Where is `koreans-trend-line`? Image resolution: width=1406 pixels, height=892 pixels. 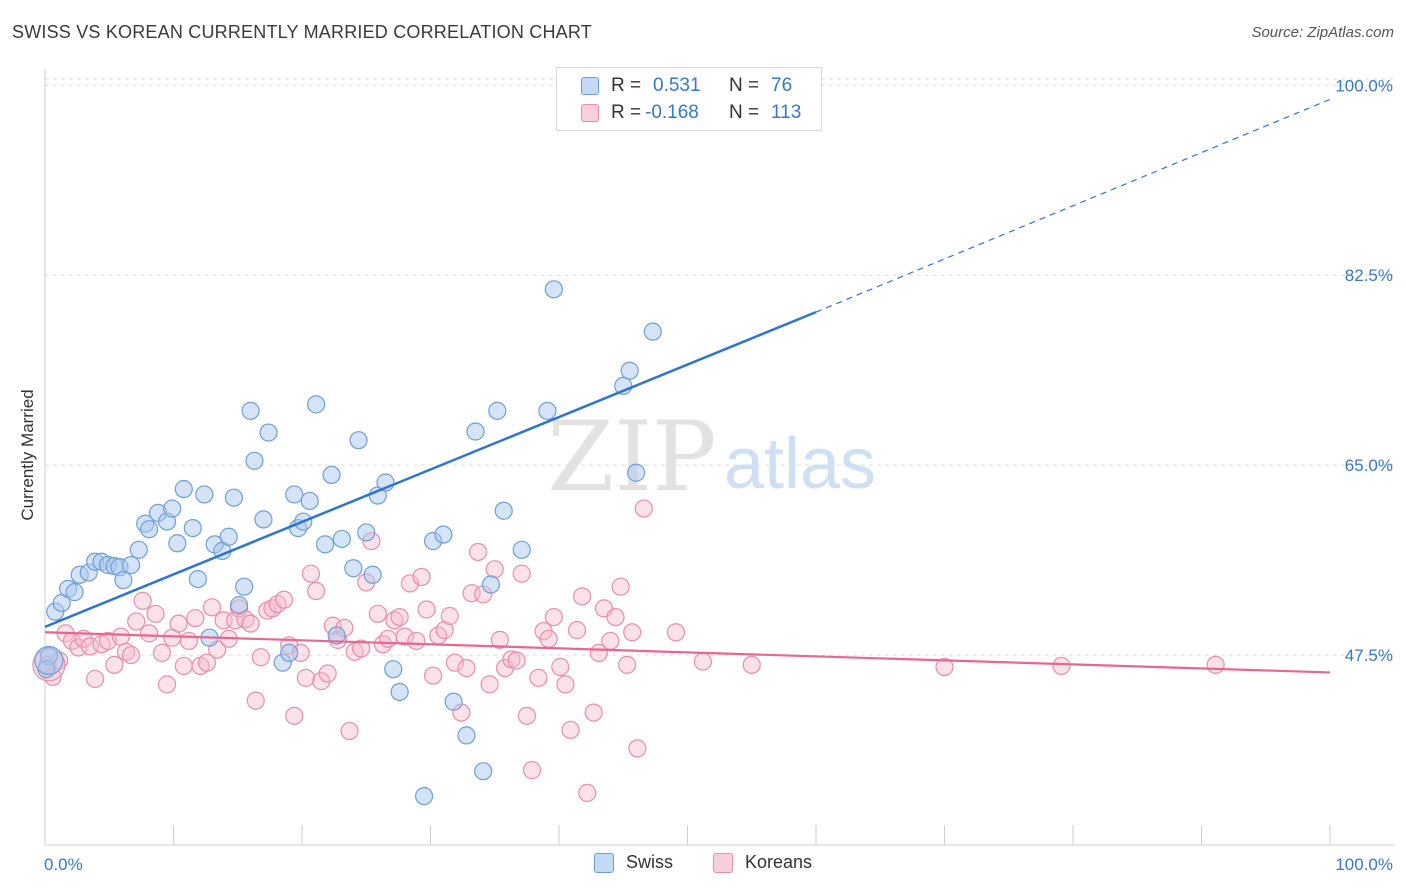 koreans-trend-line is located at coordinates (687, 652).